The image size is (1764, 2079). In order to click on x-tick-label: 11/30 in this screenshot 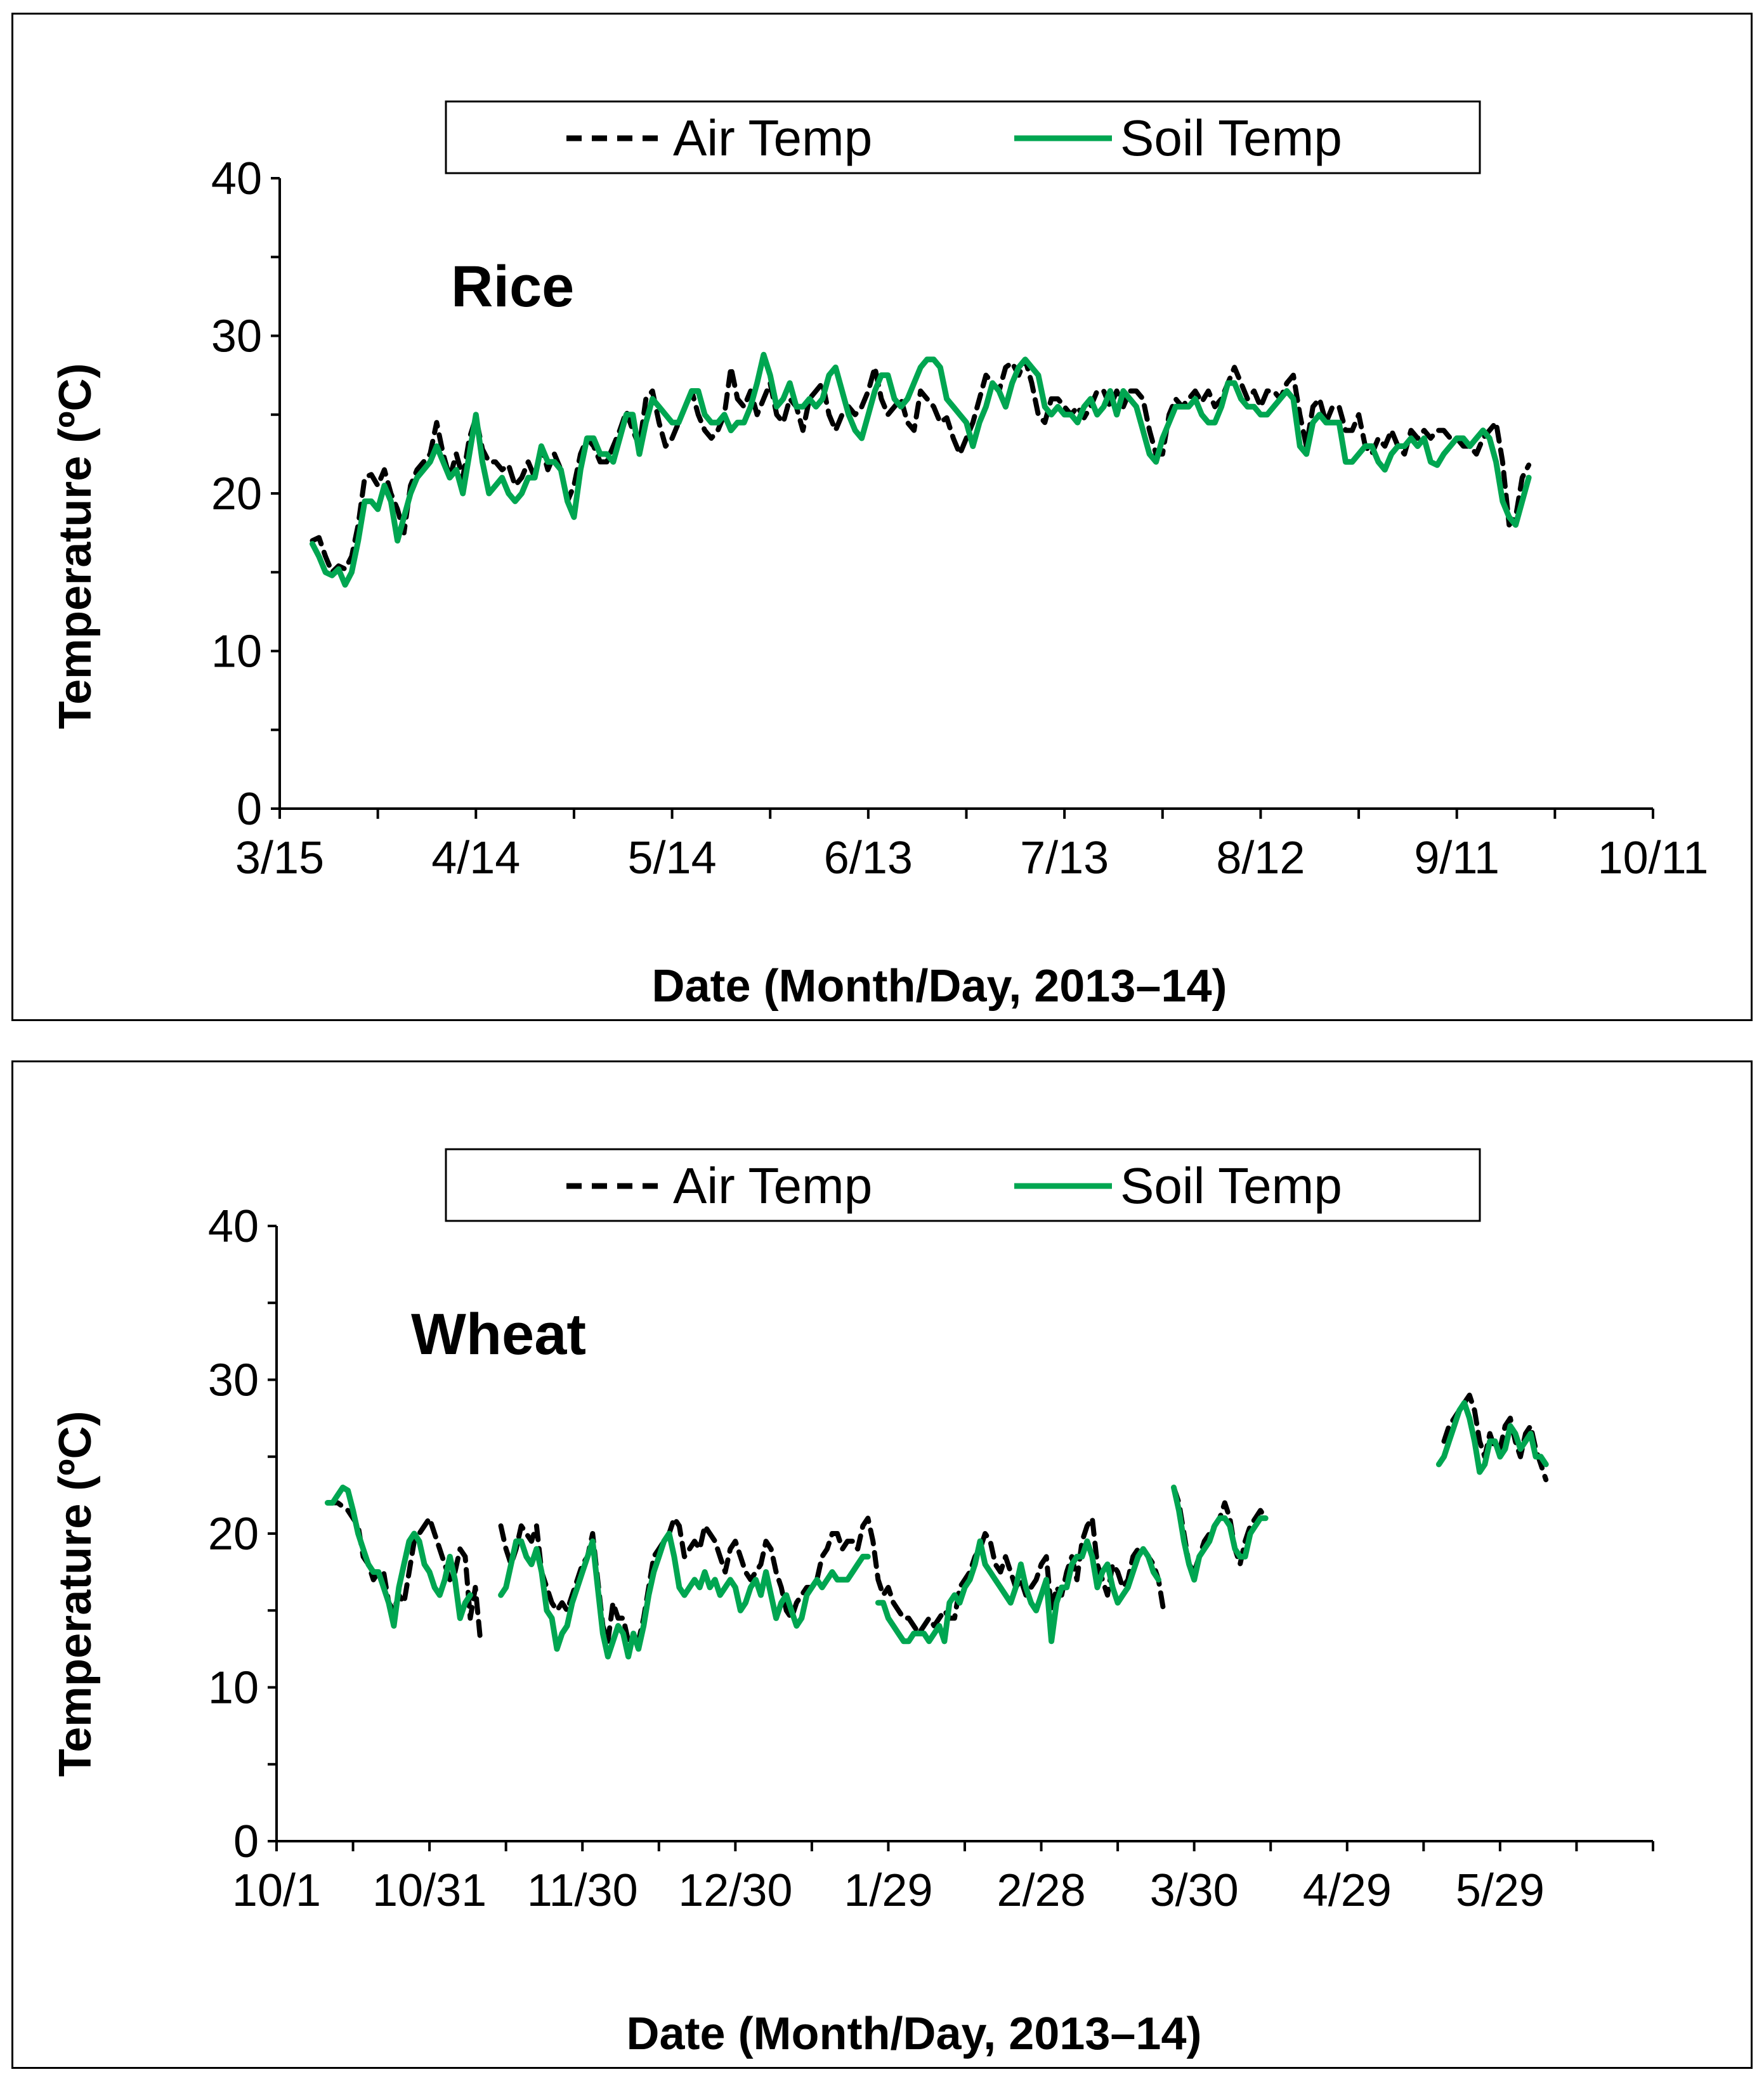, I will do `click(582, 1890)`.